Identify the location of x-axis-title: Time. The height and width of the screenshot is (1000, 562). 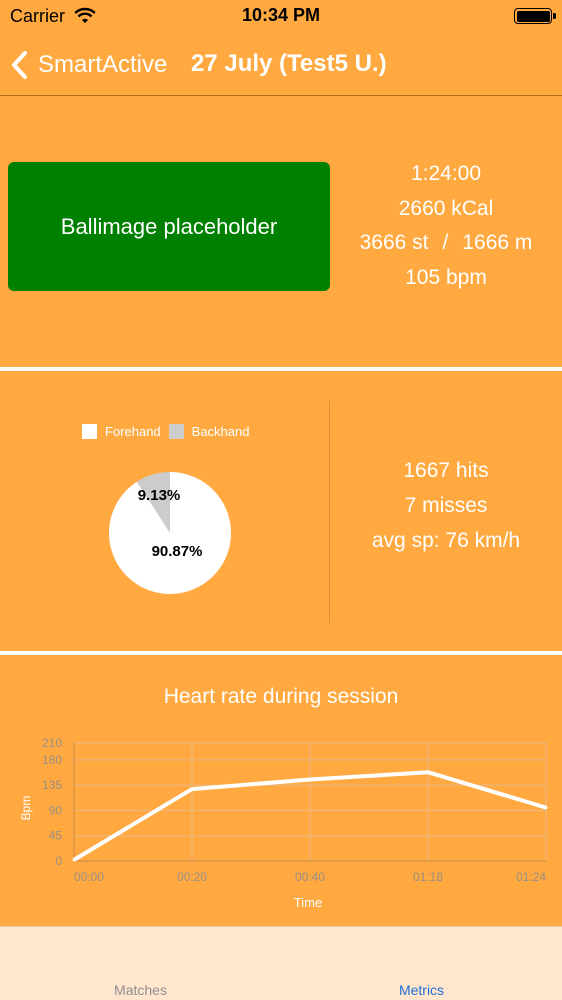
(308, 902).